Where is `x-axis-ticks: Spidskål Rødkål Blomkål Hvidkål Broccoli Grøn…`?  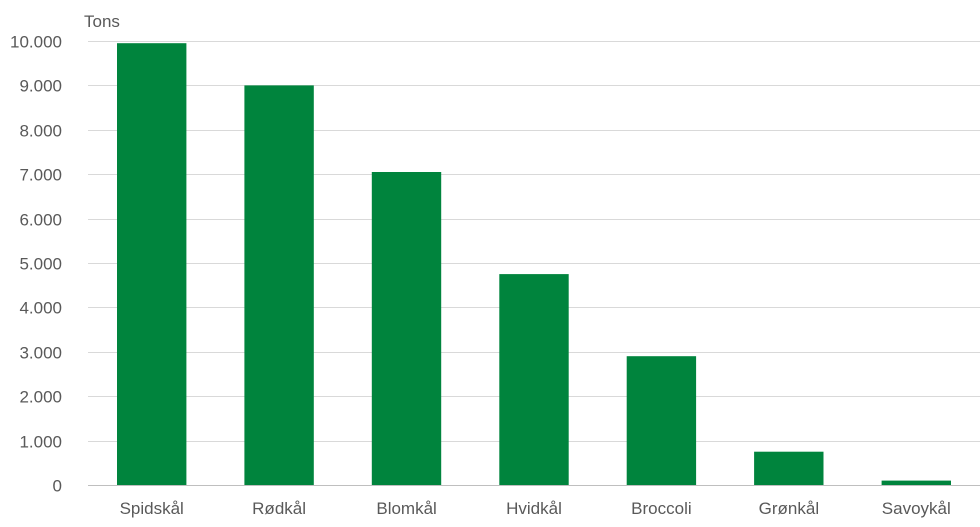 x-axis-ticks: Spidskål Rødkål Blomkål Hvidkål Broccoli Grøn… is located at coordinates (535, 508).